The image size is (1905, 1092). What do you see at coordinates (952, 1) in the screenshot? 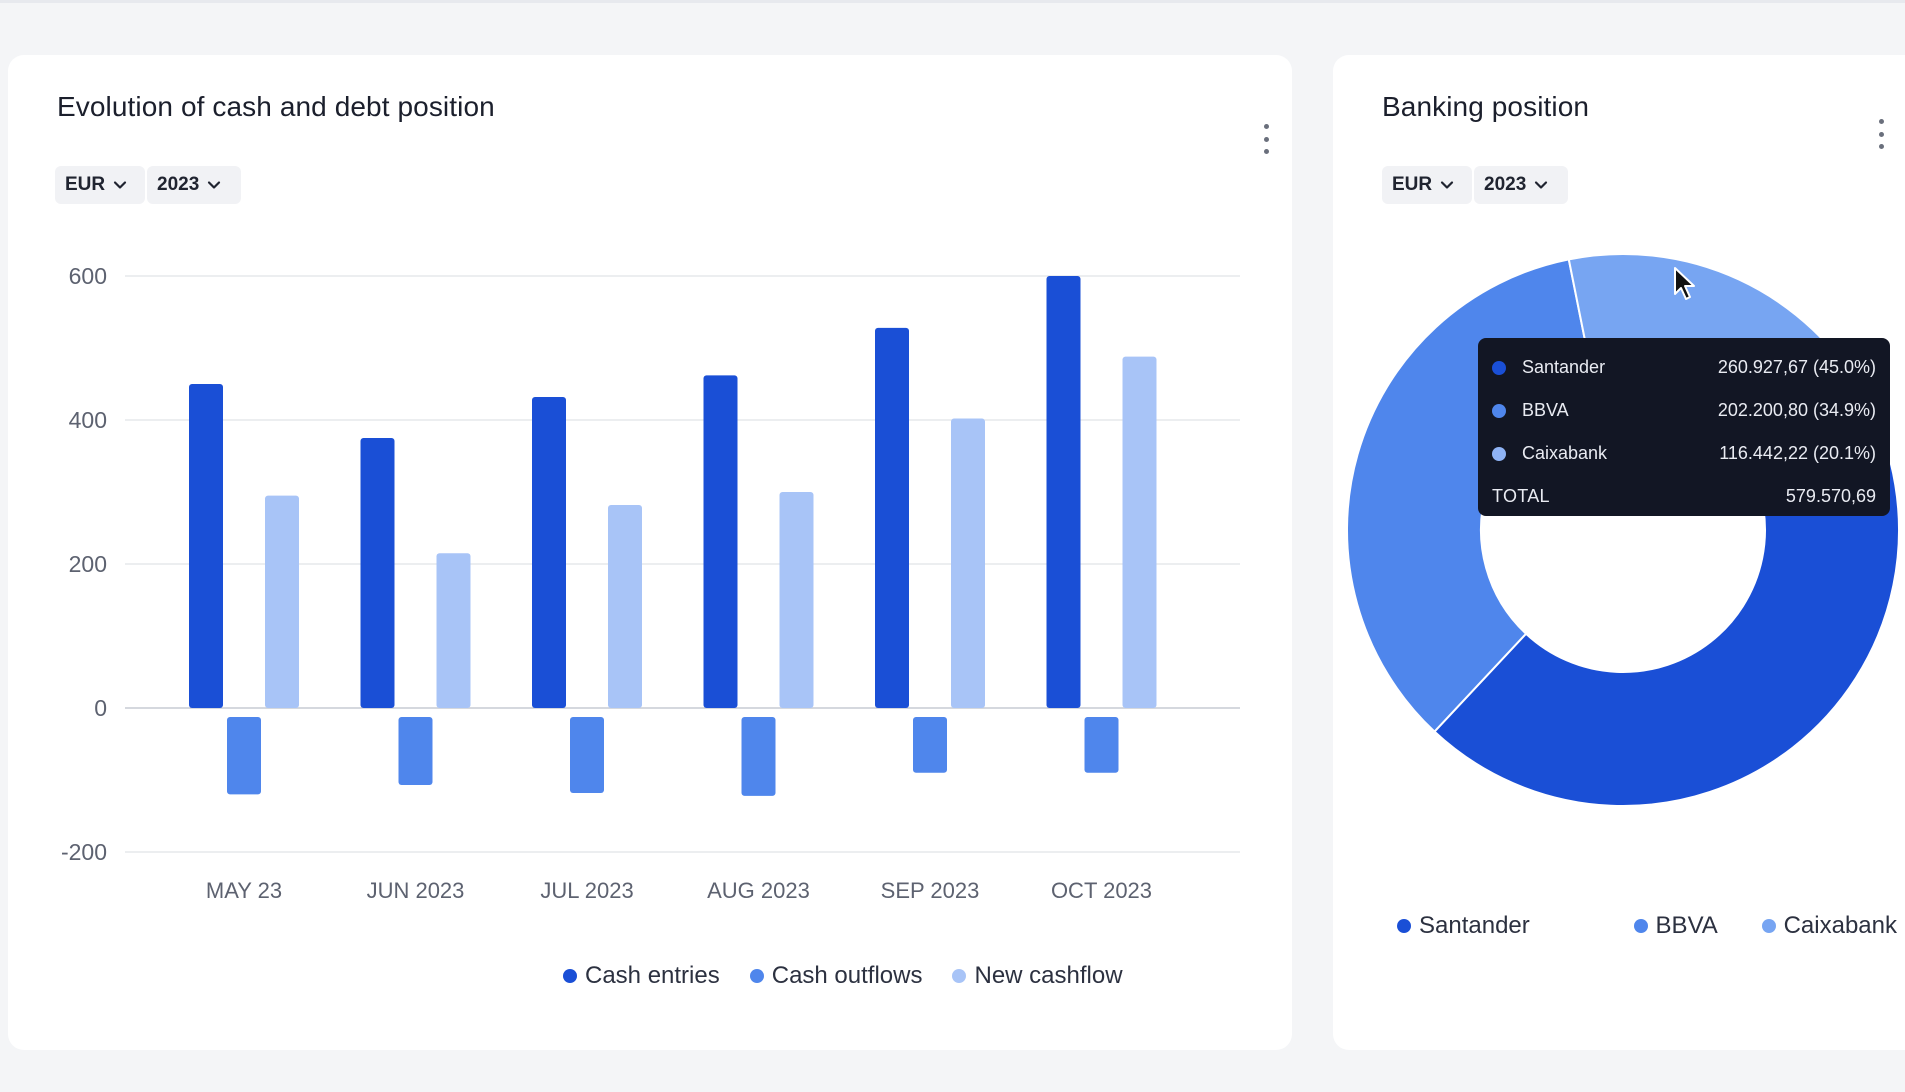
I see `top-divider` at bounding box center [952, 1].